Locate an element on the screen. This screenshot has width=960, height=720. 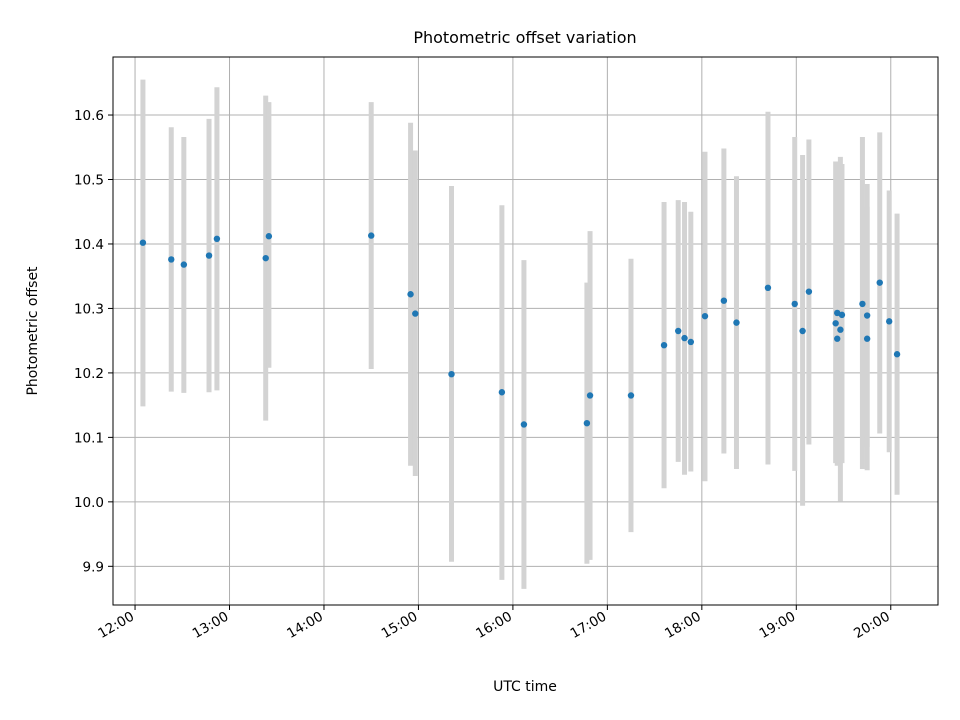
x-axis-label: UTC time is located at coordinates (525, 687).